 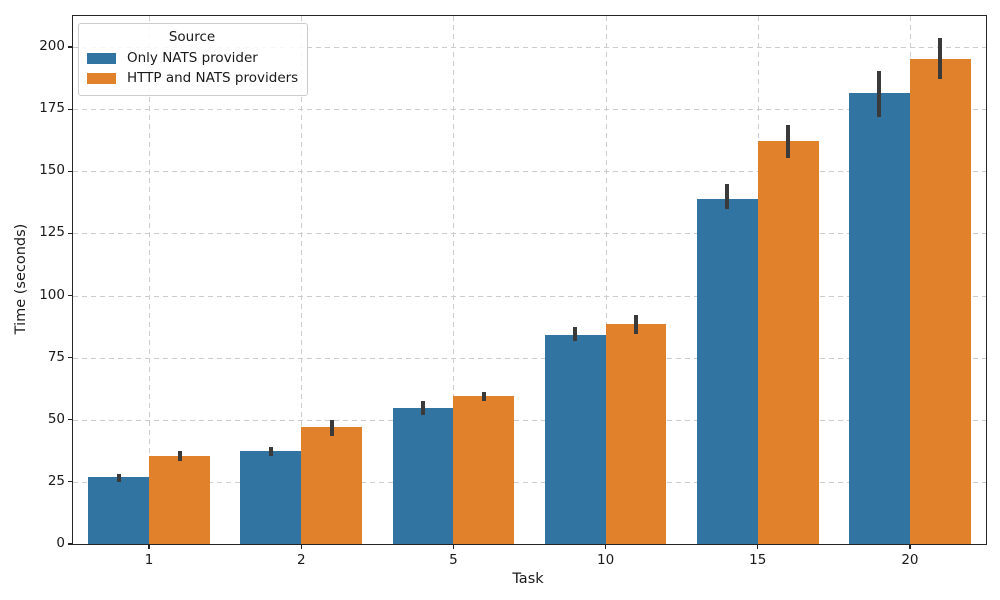 What do you see at coordinates (605, 560) in the screenshot?
I see `x-tick-label: 10` at bounding box center [605, 560].